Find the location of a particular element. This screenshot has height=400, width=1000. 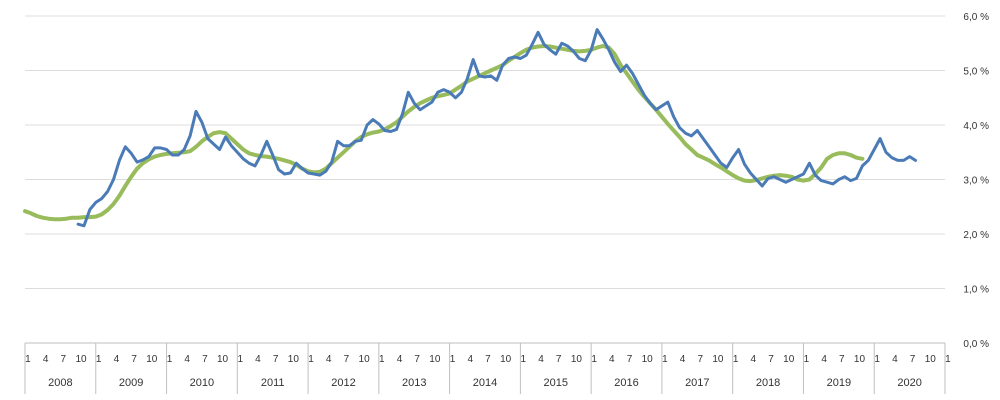

y-tick-label: 4,0 % is located at coordinates (976, 126).